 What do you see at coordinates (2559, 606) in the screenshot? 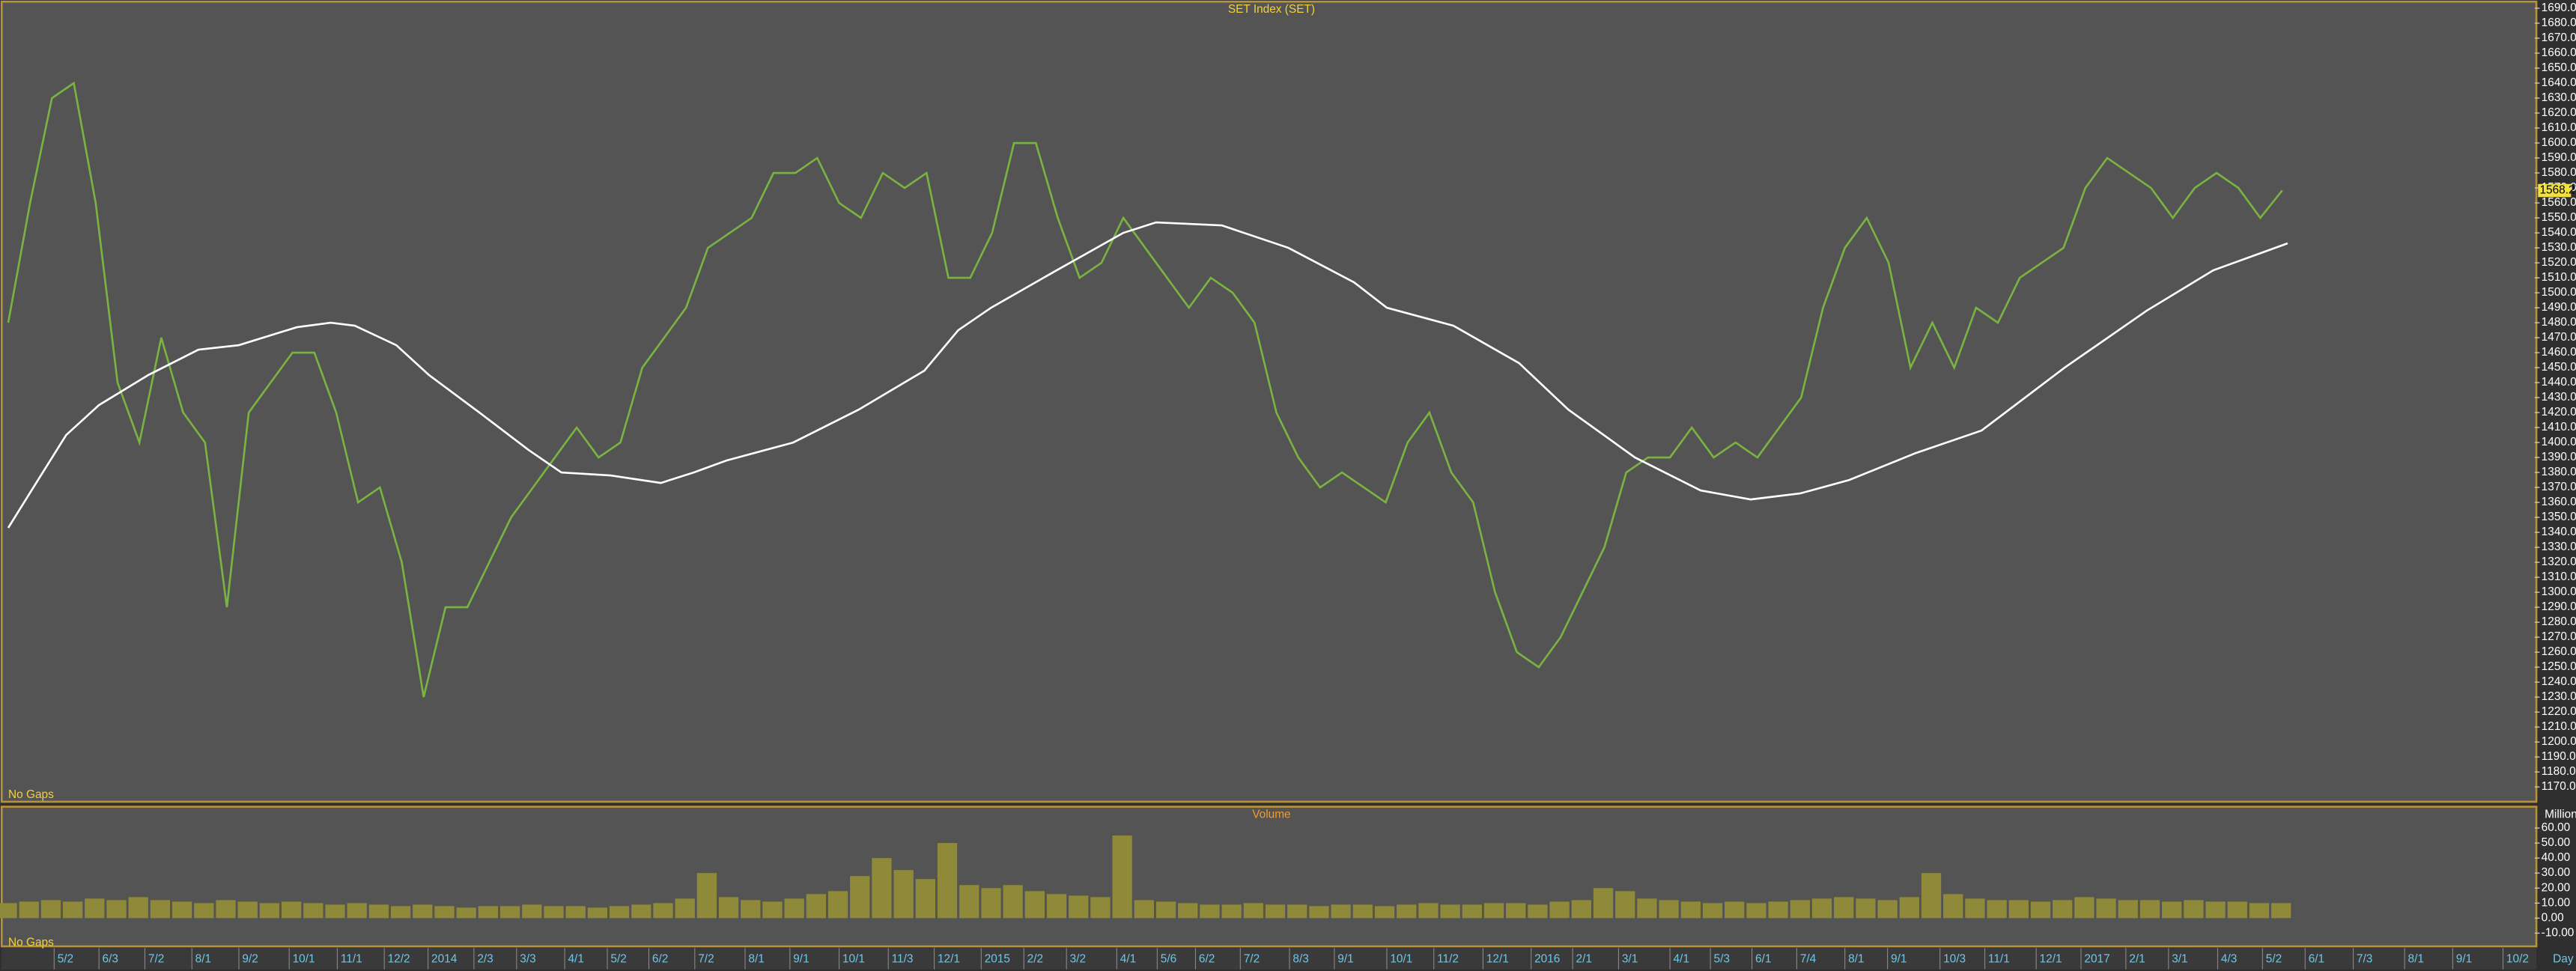
I see `y-tick-label: 1290.00` at bounding box center [2559, 606].